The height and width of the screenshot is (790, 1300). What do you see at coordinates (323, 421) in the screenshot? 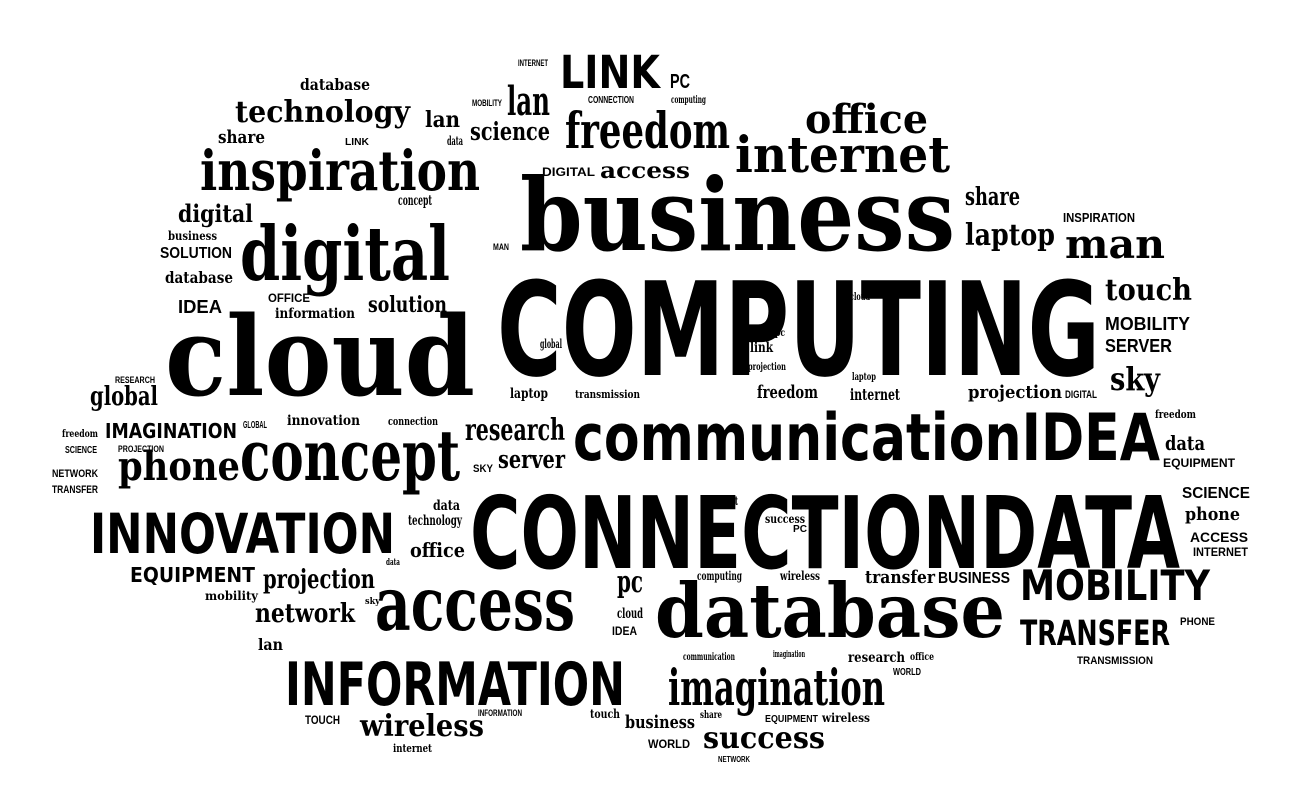
I see `word: innovation` at bounding box center [323, 421].